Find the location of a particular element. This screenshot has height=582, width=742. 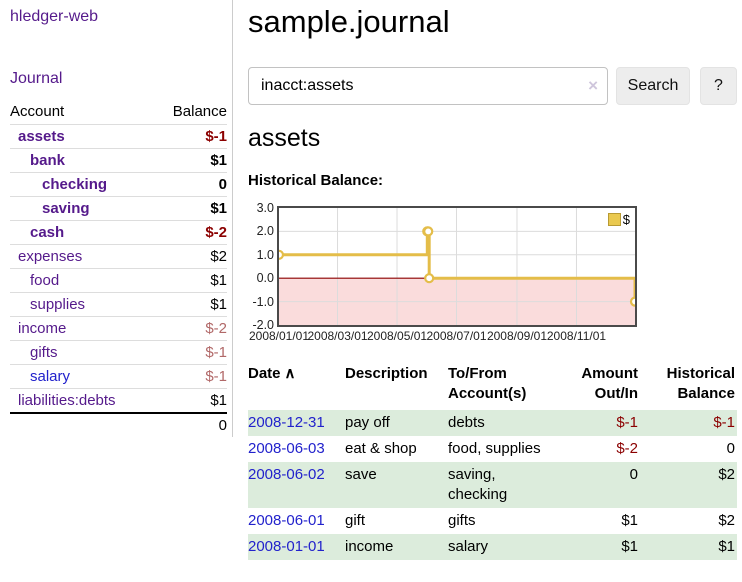

transaction-date-link: 2008-01-01 is located at coordinates (286, 546).